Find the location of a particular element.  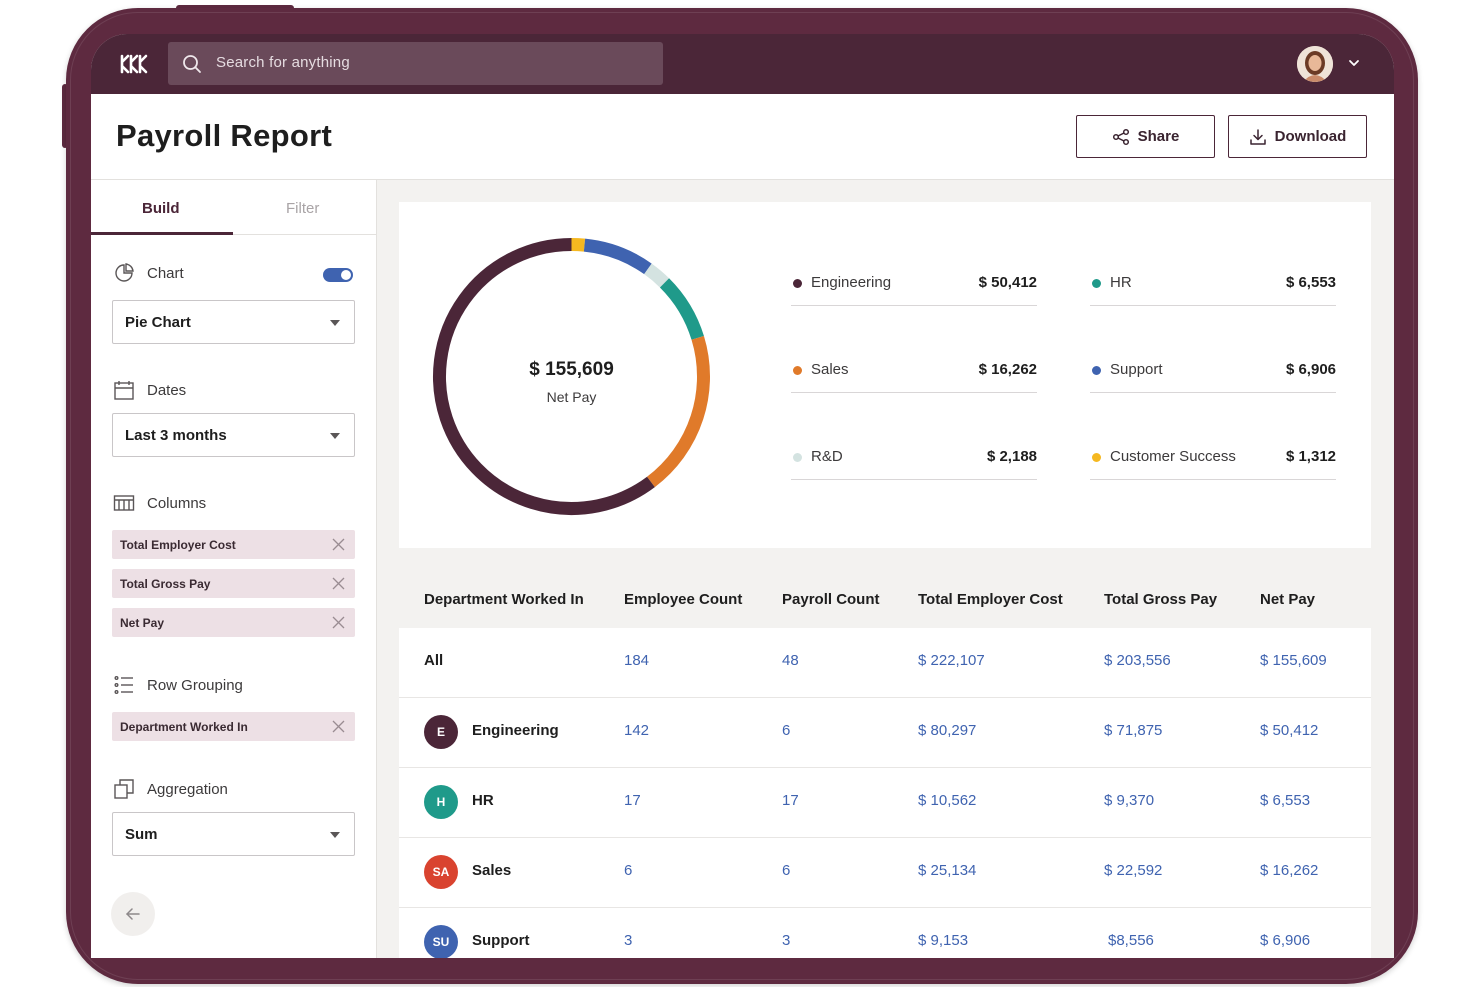

employee-count: 3 is located at coordinates (628, 940).